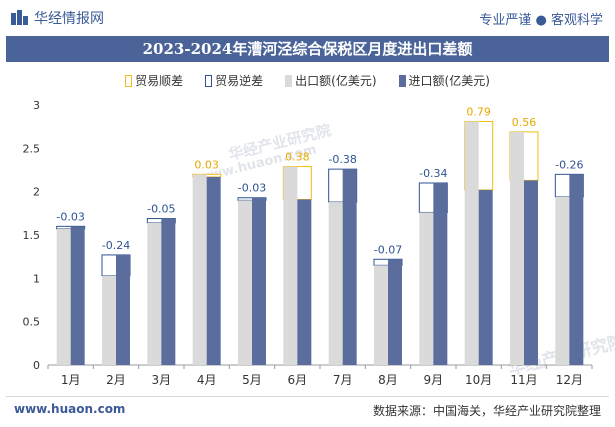 This screenshot has width=615, height=427. Describe the element at coordinates (159, 81) in the screenshot. I see `legend-label-surplus: 贸易顺差` at that location.